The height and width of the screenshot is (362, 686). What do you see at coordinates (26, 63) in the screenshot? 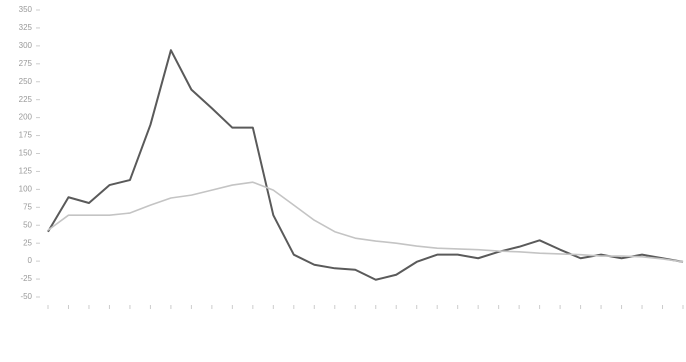
I see `y-tick-label: 275` at bounding box center [26, 63].